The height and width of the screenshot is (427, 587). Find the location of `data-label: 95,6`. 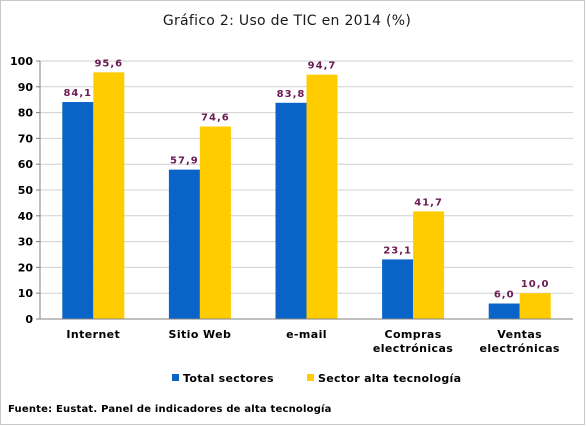

data-label: 95,6 is located at coordinates (108, 63).